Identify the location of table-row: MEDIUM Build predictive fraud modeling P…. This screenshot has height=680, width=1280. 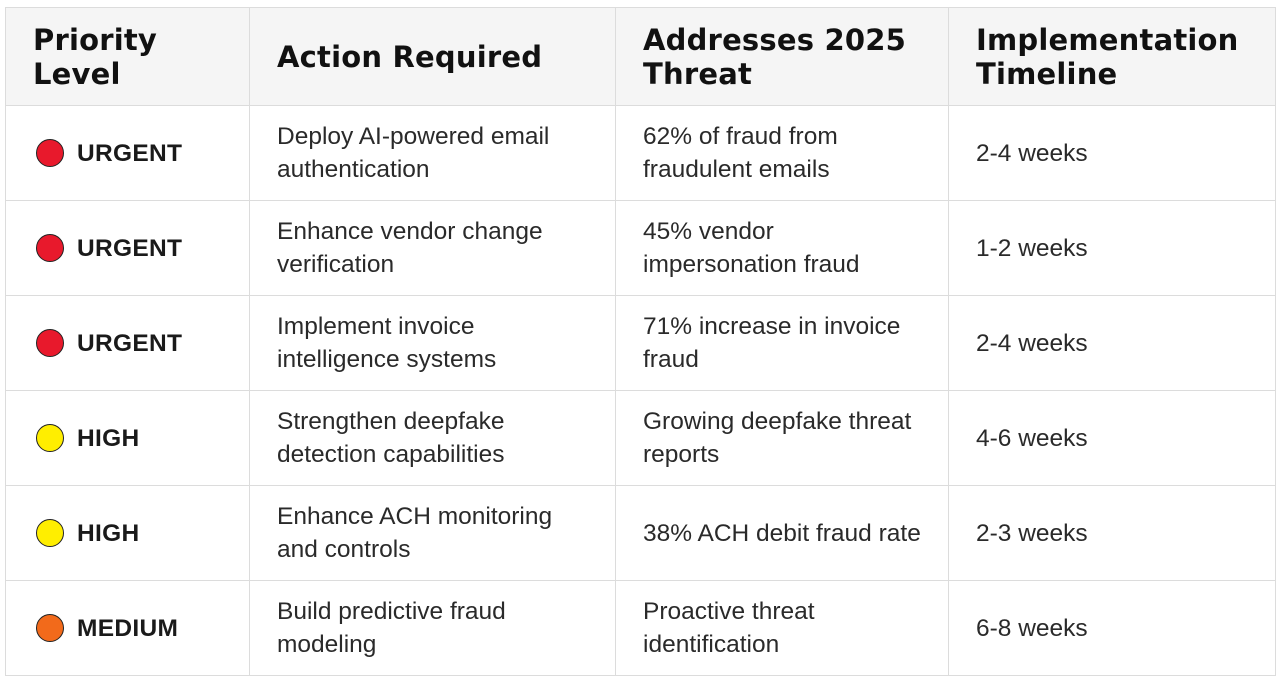
(640, 628).